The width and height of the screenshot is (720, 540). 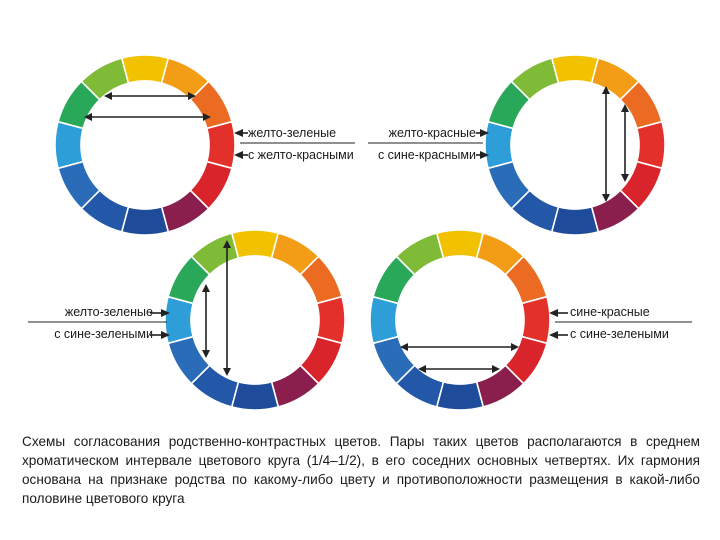 I want to click on label-bottom-right-line1: сине-красные, so click(x=610, y=312).